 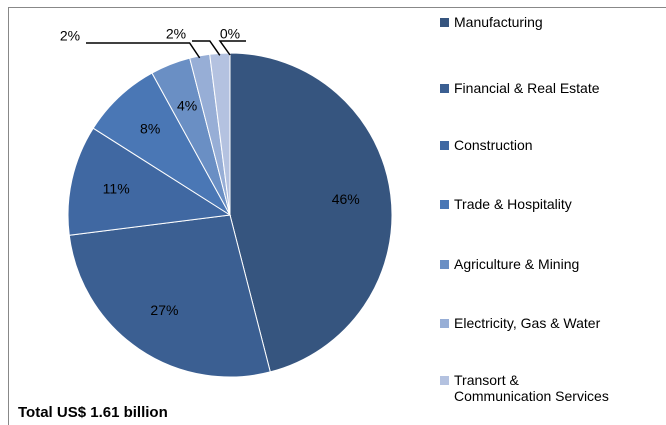 I want to click on legend-label: Electricity, Gas & Water, so click(x=527, y=323).